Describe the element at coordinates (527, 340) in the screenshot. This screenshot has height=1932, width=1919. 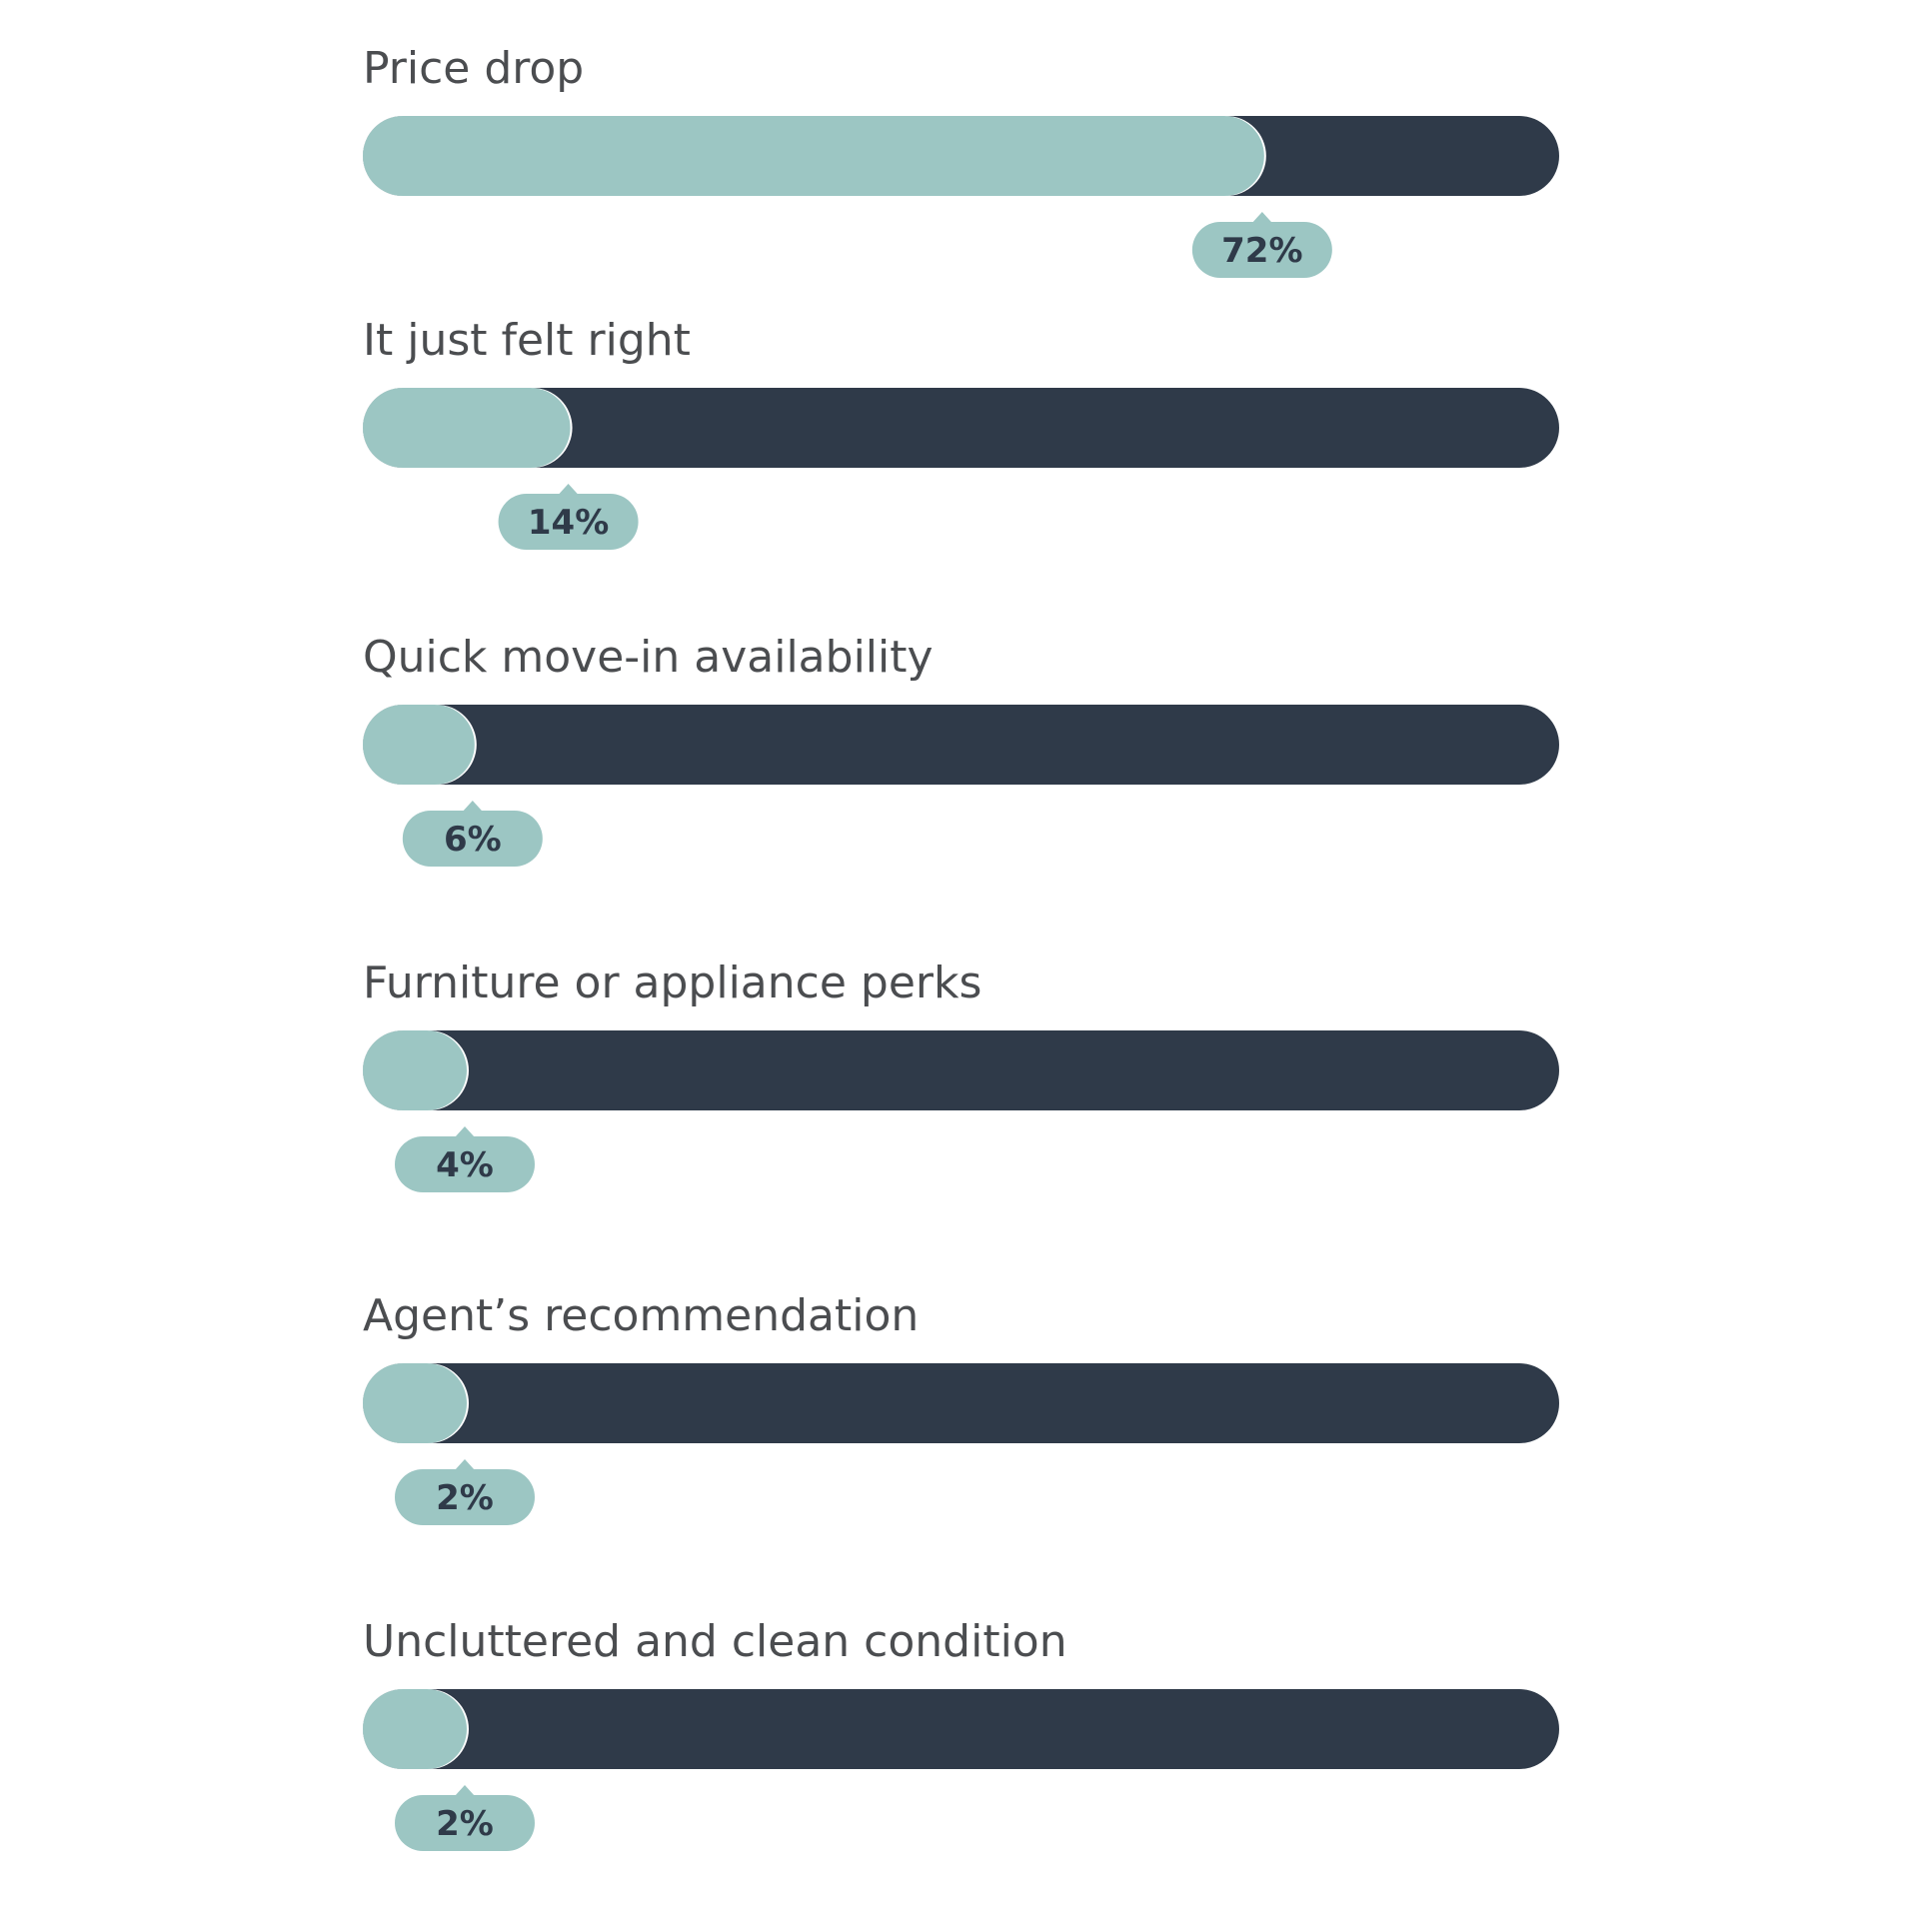
I see `category-label: It just felt right` at that location.